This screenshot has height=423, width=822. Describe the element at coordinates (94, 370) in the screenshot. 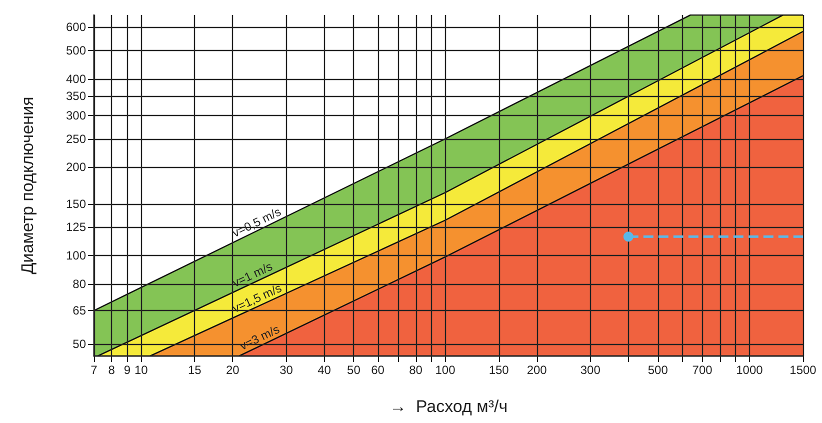

I see `x-tick-label: 7` at that location.